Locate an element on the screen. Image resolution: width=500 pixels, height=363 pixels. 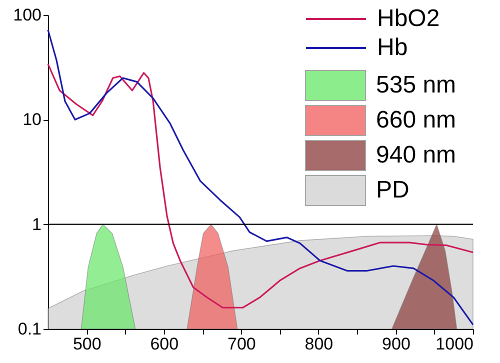
y-tick-label: 1 is located at coordinates (37, 224).